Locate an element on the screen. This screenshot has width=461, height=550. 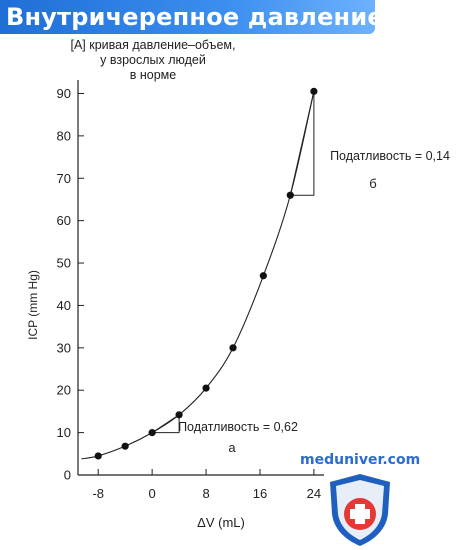
shield-logo-icon is located at coordinates (360, 510).